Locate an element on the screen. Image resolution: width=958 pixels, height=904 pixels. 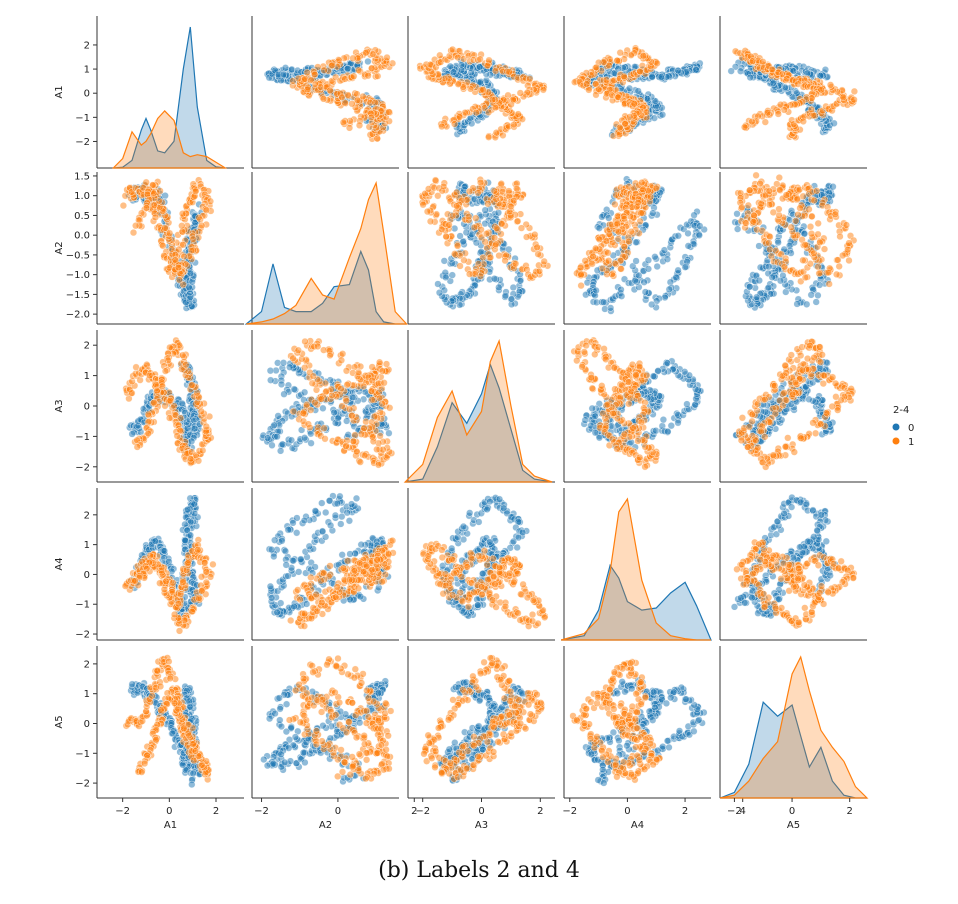
panel-A2-vs-A3 is located at coordinates (481, 248).